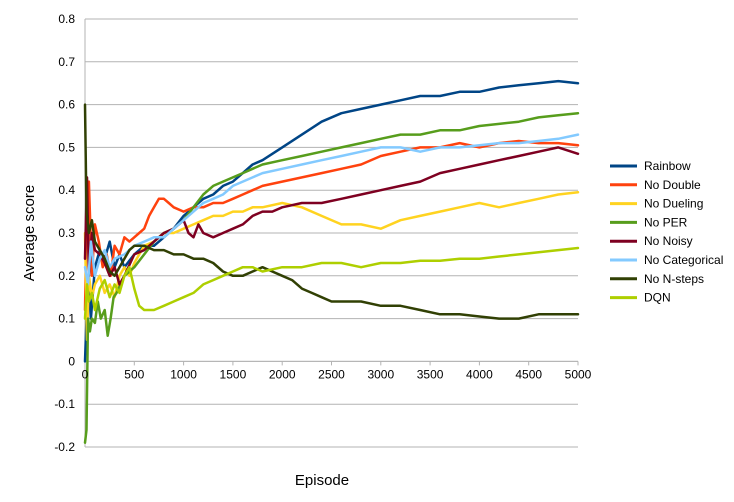 This screenshot has height=502, width=734. I want to click on y-axis-title: Average score, so click(29, 233).